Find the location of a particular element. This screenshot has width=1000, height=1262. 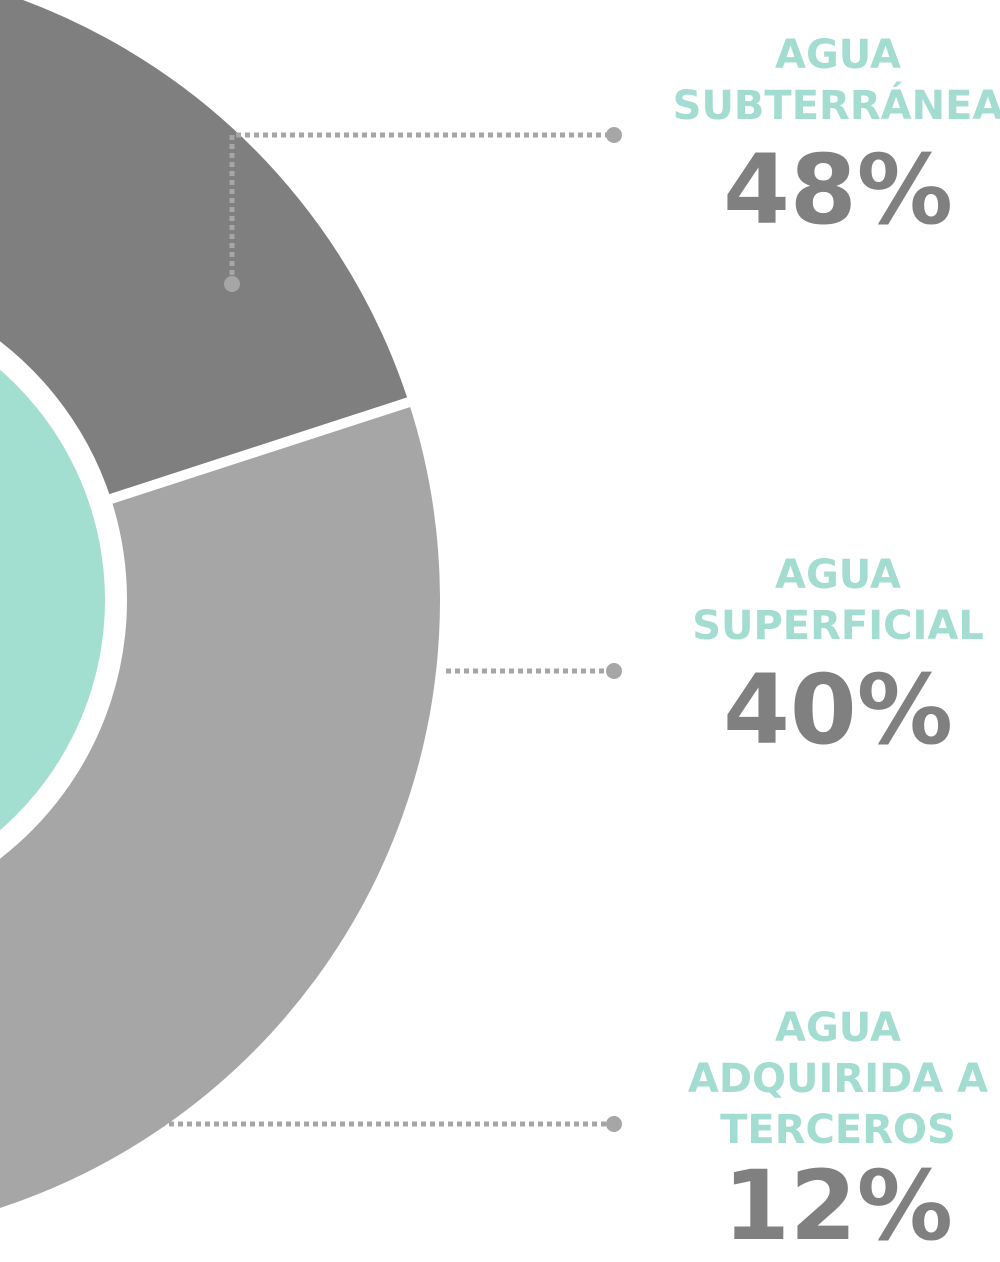

category-name: AGUA ADQUIRIDA A TERCEROS is located at coordinates (838, 1079).